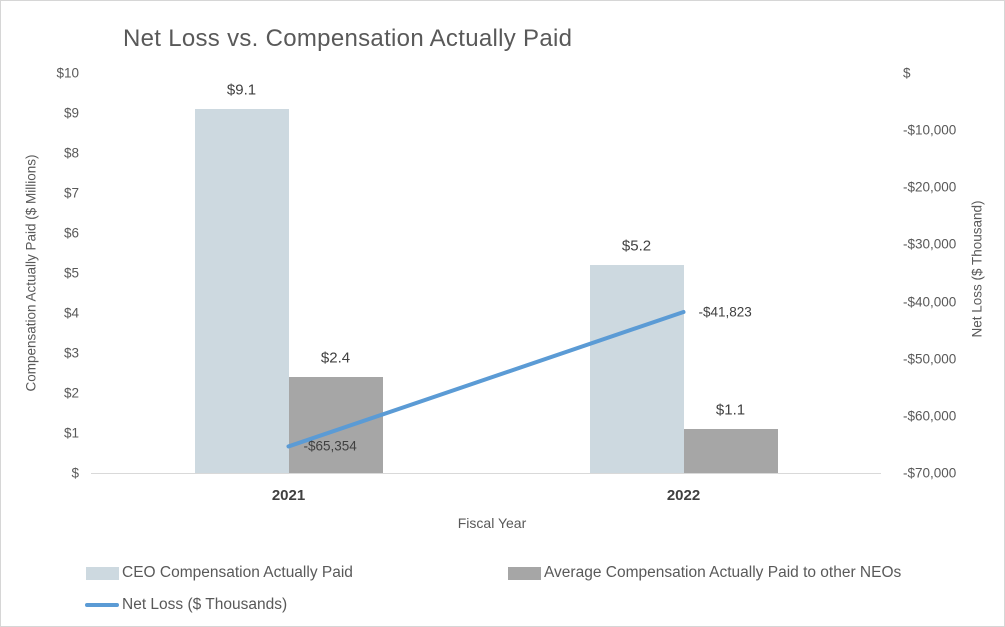 Image resolution: width=1005 pixels, height=627 pixels. What do you see at coordinates (335, 358) in the screenshot?
I see `bar-data-label: $2.4` at bounding box center [335, 358].